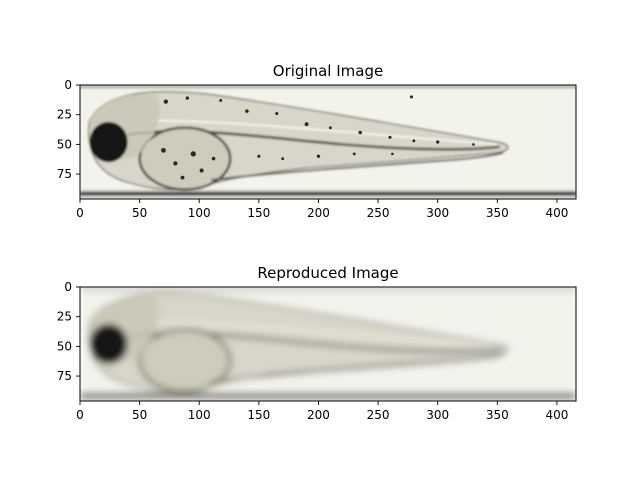  I want to click on panel-title-original: Original Image, so click(328, 71).